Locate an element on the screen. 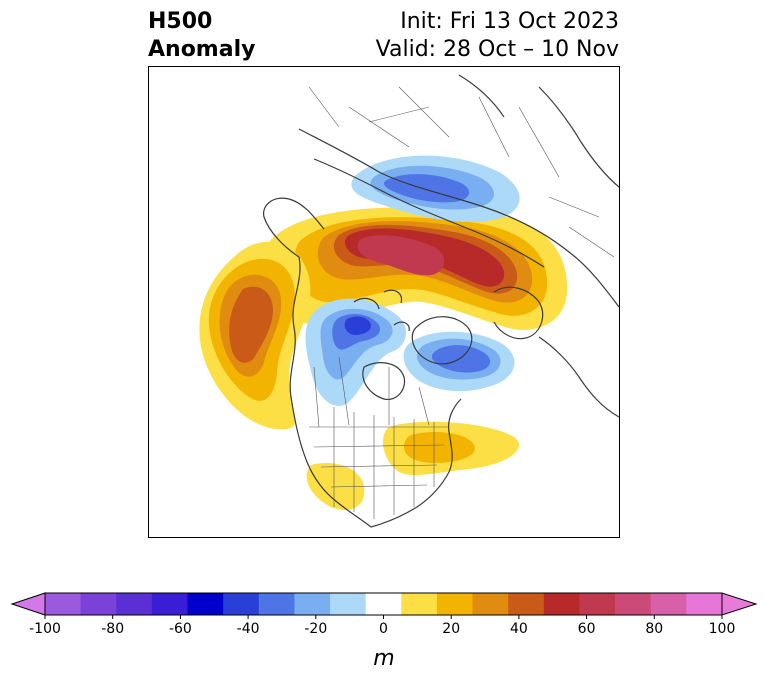 This screenshot has height=684, width=768. canada-province-lines is located at coordinates (371, 392).